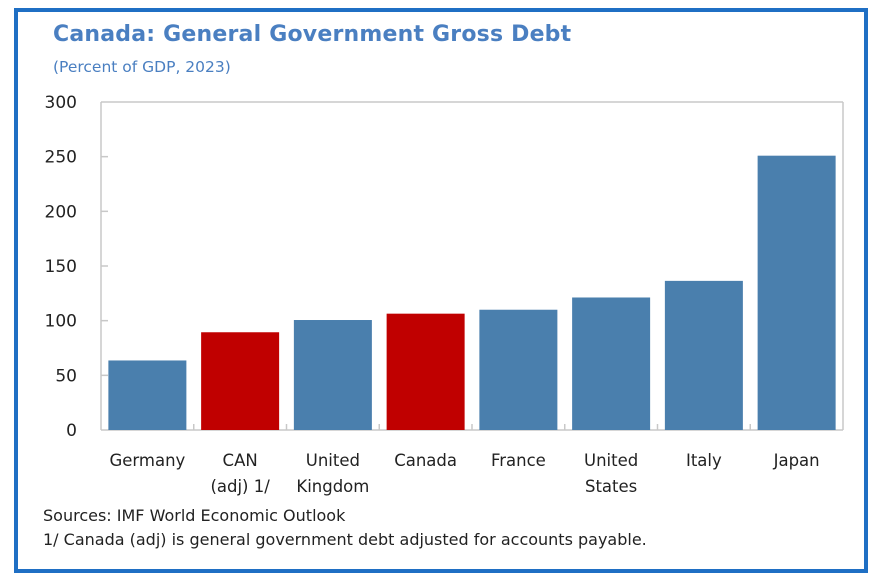 The width and height of the screenshot is (888, 585). I want to click on x-tick-label: Canada, so click(425, 460).